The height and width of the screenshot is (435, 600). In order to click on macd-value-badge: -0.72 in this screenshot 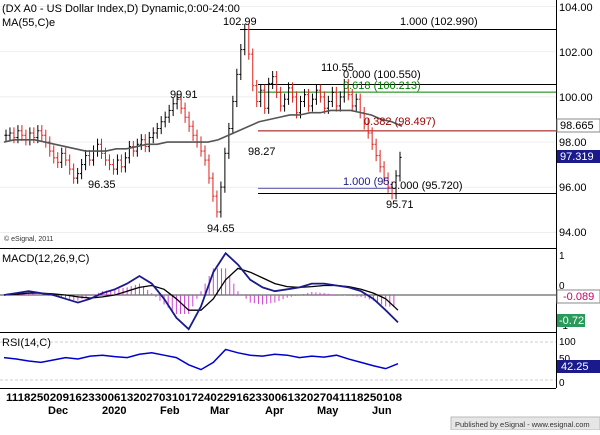, I will do `click(571, 321)`.